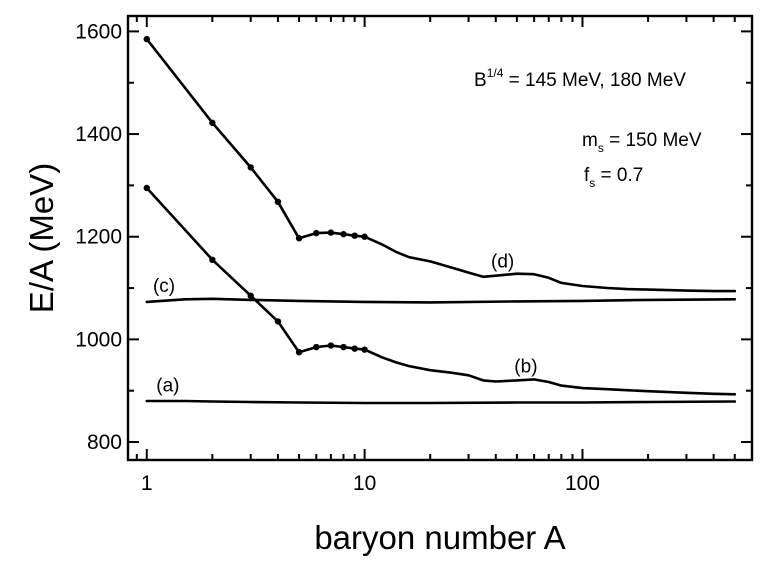 This screenshot has height=567, width=765. I want to click on y-tick-label: 1000, so click(98, 339).